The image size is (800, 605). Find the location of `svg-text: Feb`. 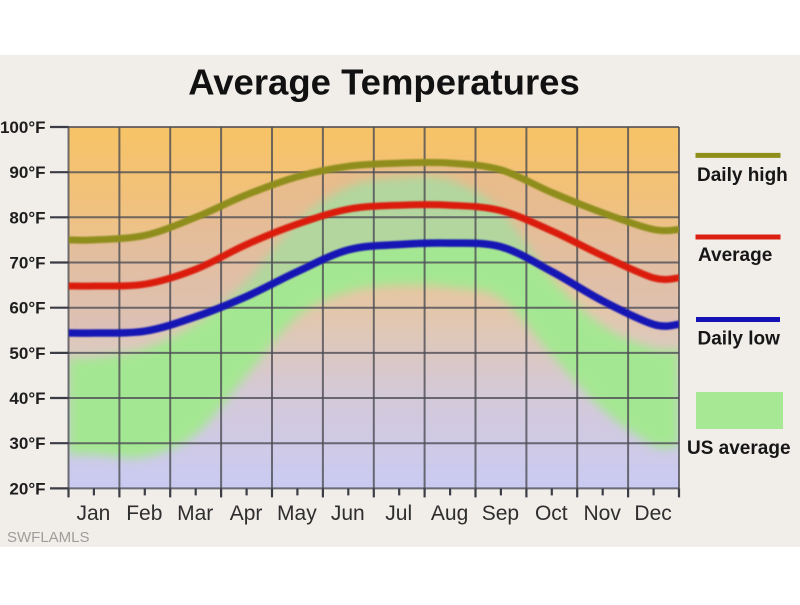

svg-text: Feb is located at coordinates (144, 513).